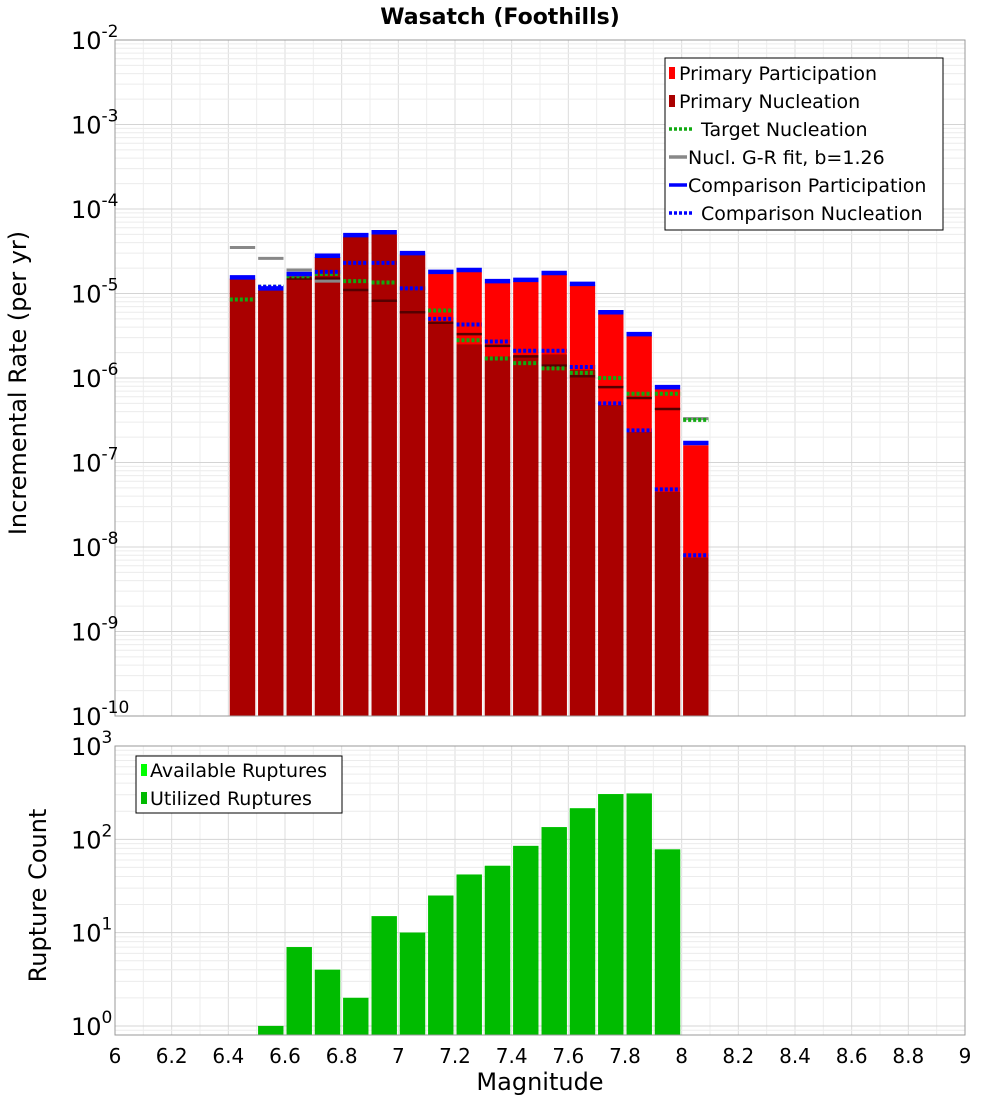  Describe the element at coordinates (625, 1056) in the screenshot. I see `x-tick-label: 7.8` at that location.